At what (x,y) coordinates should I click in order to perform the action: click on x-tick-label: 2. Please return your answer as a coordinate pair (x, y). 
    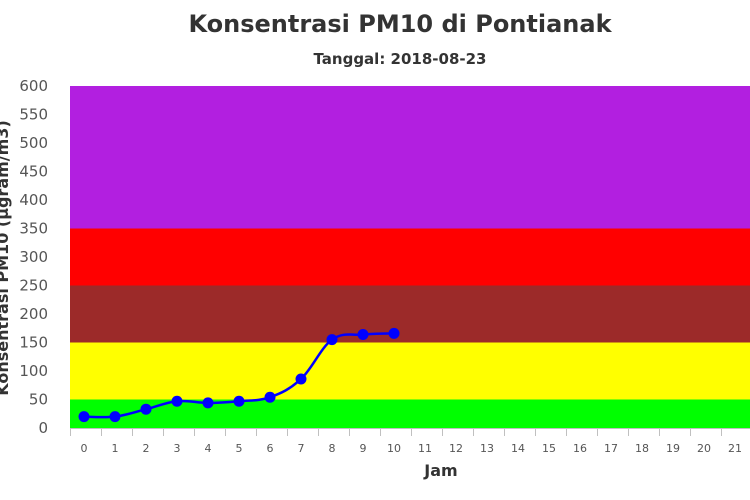
    Looking at the image, I should click on (146, 448).